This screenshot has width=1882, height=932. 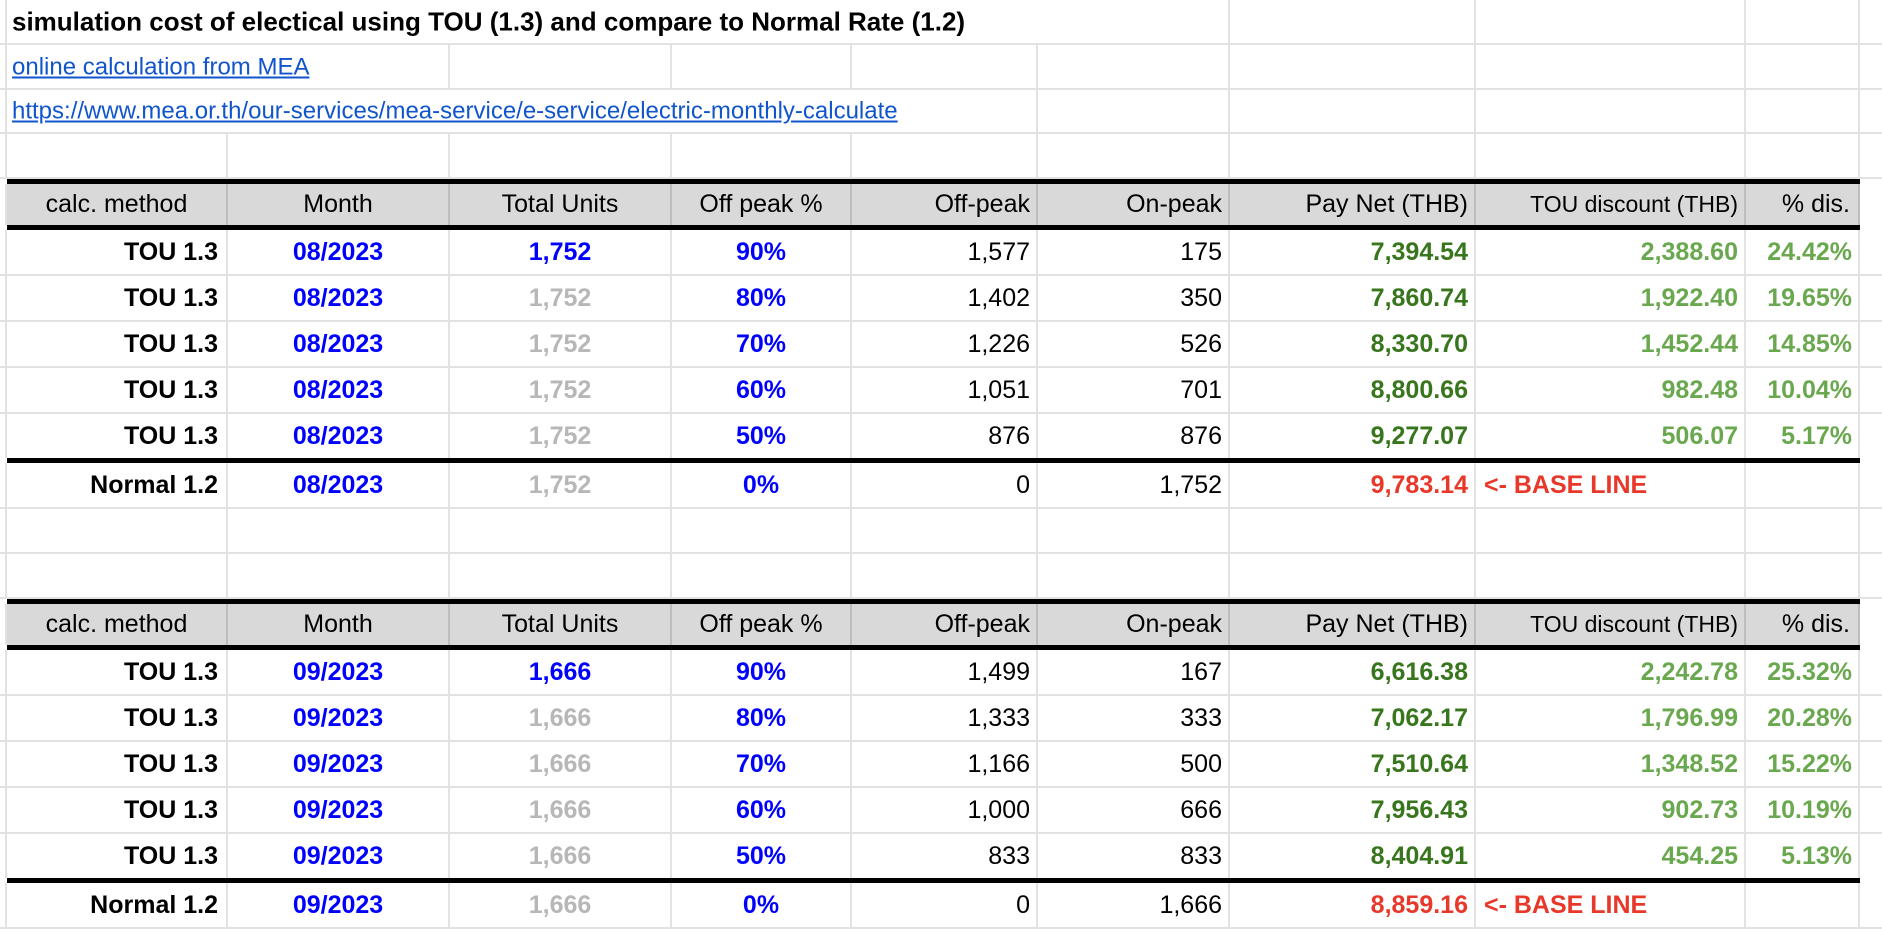 What do you see at coordinates (1353, 718) in the screenshot?
I see `cell-pay-net: 7,062.17` at bounding box center [1353, 718].